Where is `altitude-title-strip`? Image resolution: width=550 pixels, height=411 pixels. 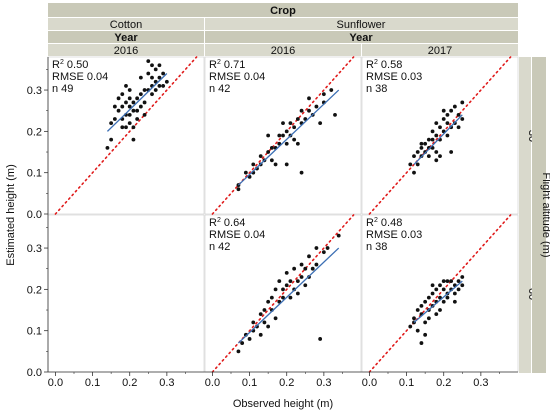 altitude-title-strip is located at coordinates (539, 215).